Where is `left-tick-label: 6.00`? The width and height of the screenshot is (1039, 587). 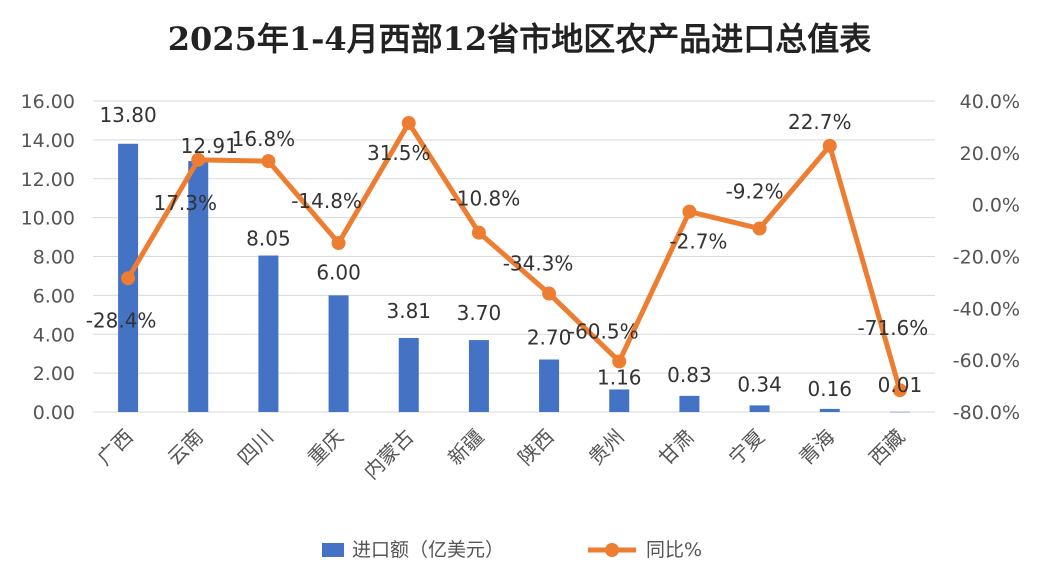 left-tick-label: 6.00 is located at coordinates (54, 296).